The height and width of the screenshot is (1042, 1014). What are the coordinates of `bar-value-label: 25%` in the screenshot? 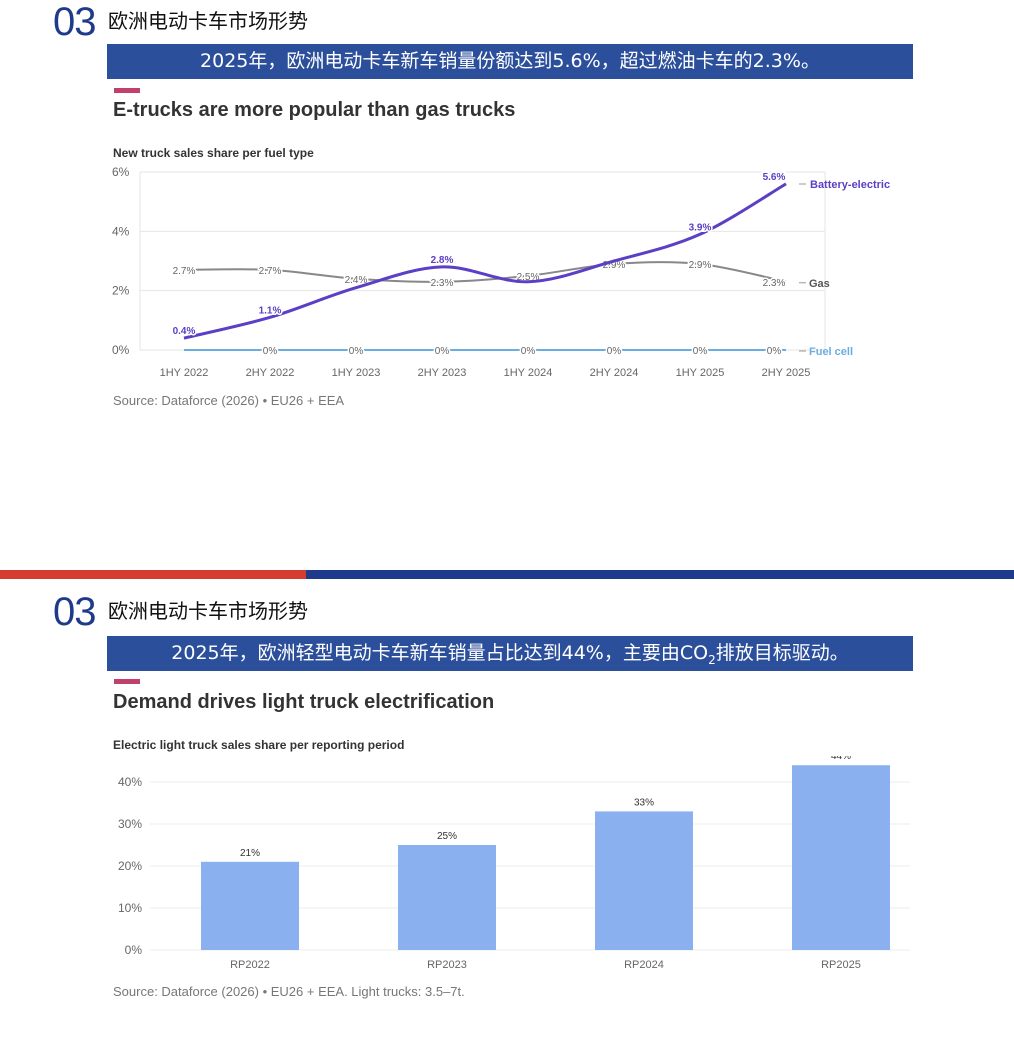 It's located at (447, 836).